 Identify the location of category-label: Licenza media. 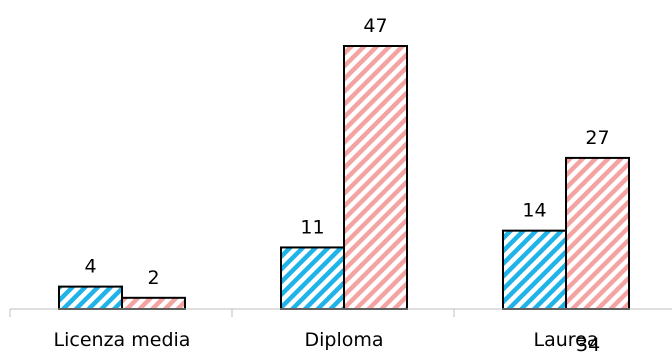
(122, 340).